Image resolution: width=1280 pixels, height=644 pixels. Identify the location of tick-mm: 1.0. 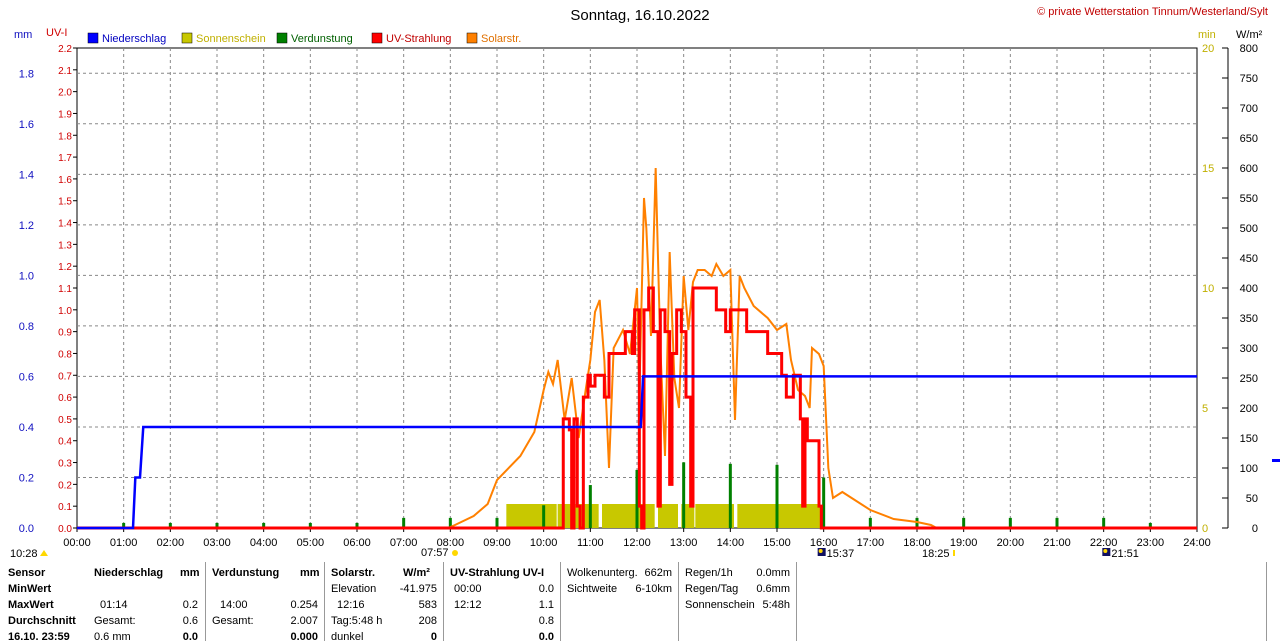
(26, 276).